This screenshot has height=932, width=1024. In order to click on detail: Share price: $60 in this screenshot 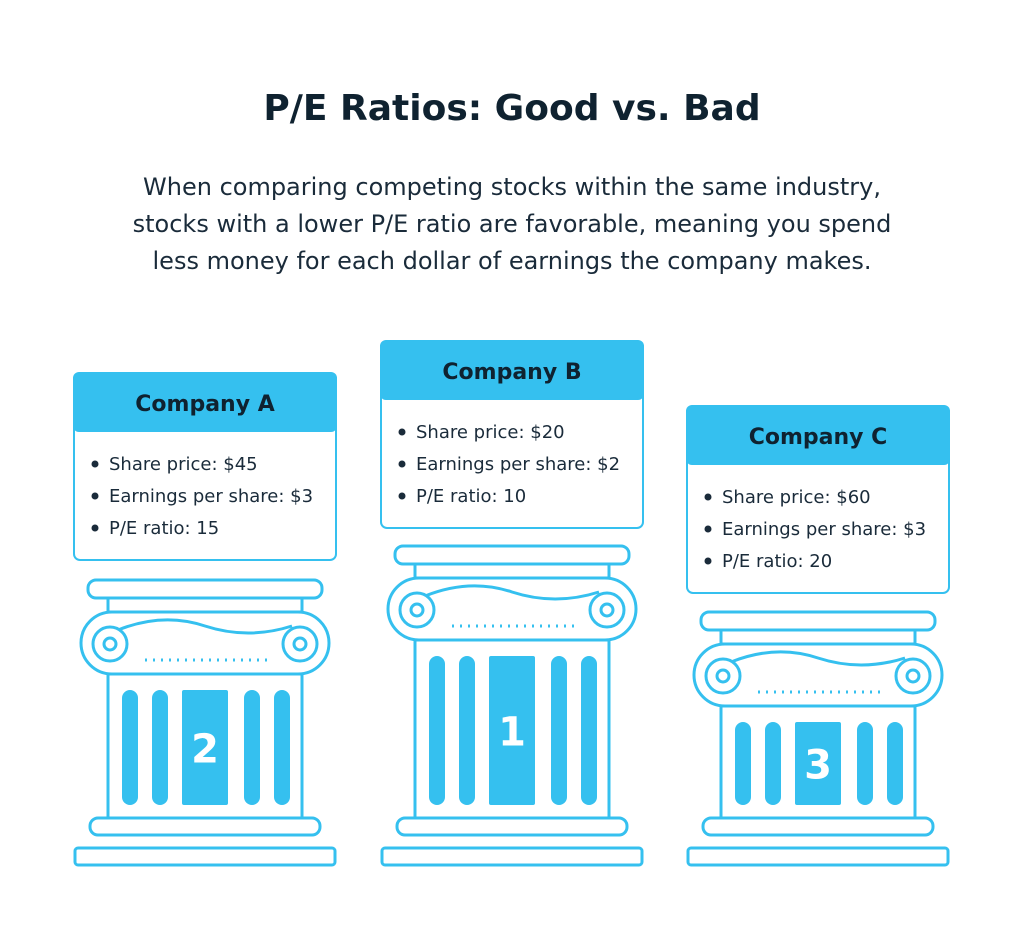, I will do `click(796, 497)`.